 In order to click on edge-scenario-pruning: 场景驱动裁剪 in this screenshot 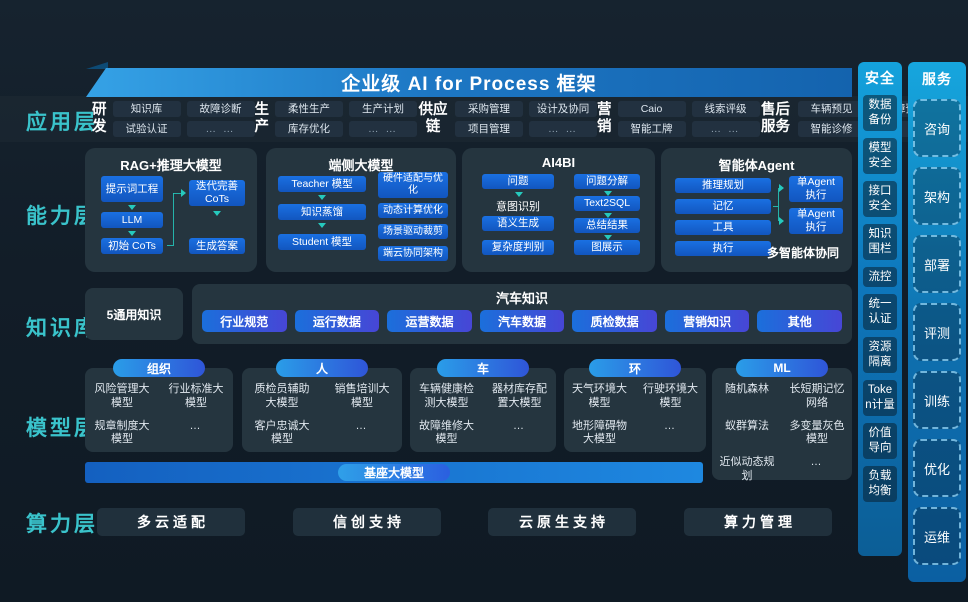, I will do `click(413, 231)`.